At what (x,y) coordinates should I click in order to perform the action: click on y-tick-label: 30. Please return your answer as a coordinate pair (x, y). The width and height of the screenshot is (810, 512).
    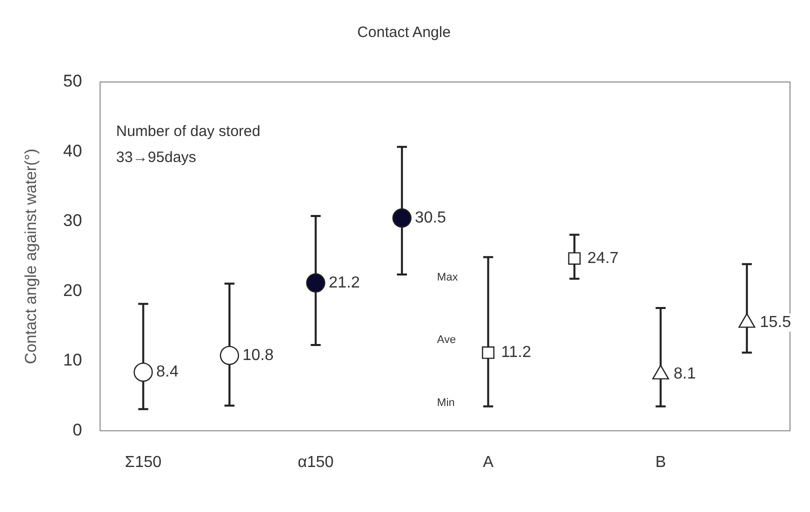
    Looking at the image, I should click on (72, 220).